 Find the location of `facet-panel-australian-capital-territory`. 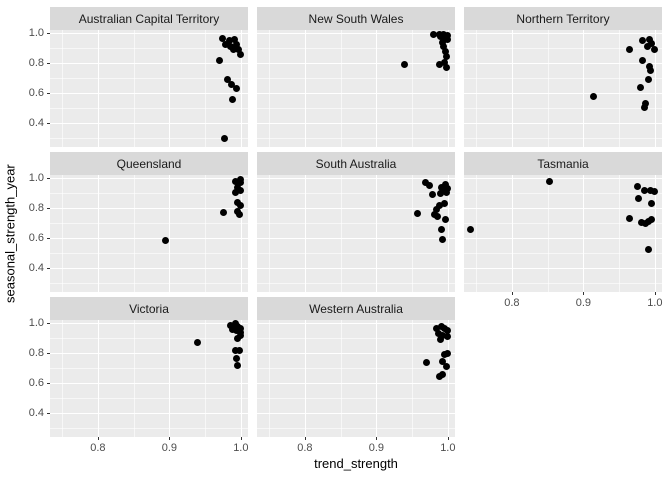

facet-panel-australian-capital-territory is located at coordinates (149, 88).